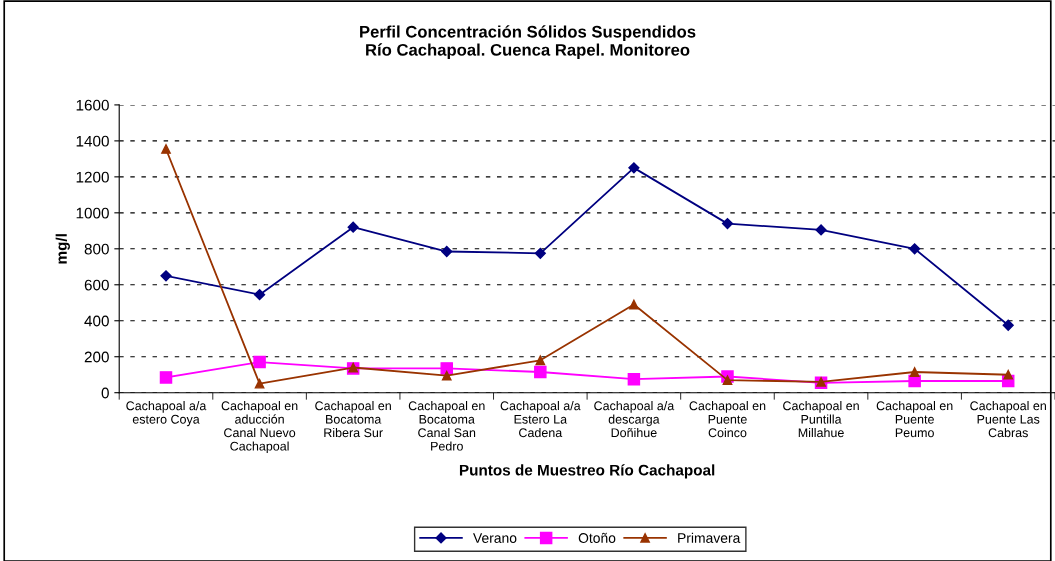 The width and height of the screenshot is (1055, 561). What do you see at coordinates (62, 249) in the screenshot?
I see `y-axis-title: mg/l` at bounding box center [62, 249].